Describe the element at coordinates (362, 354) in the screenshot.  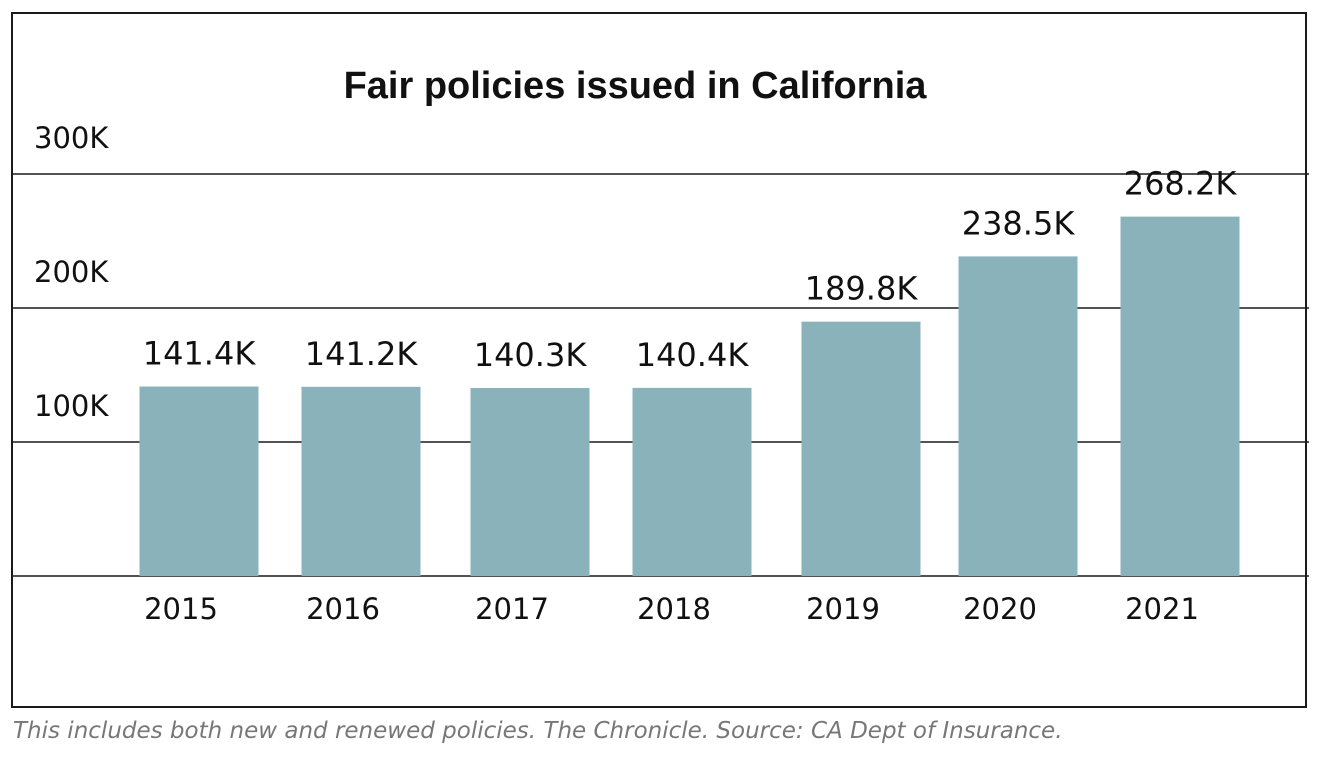
I see `bar-label-2016: 141.2K` at that location.